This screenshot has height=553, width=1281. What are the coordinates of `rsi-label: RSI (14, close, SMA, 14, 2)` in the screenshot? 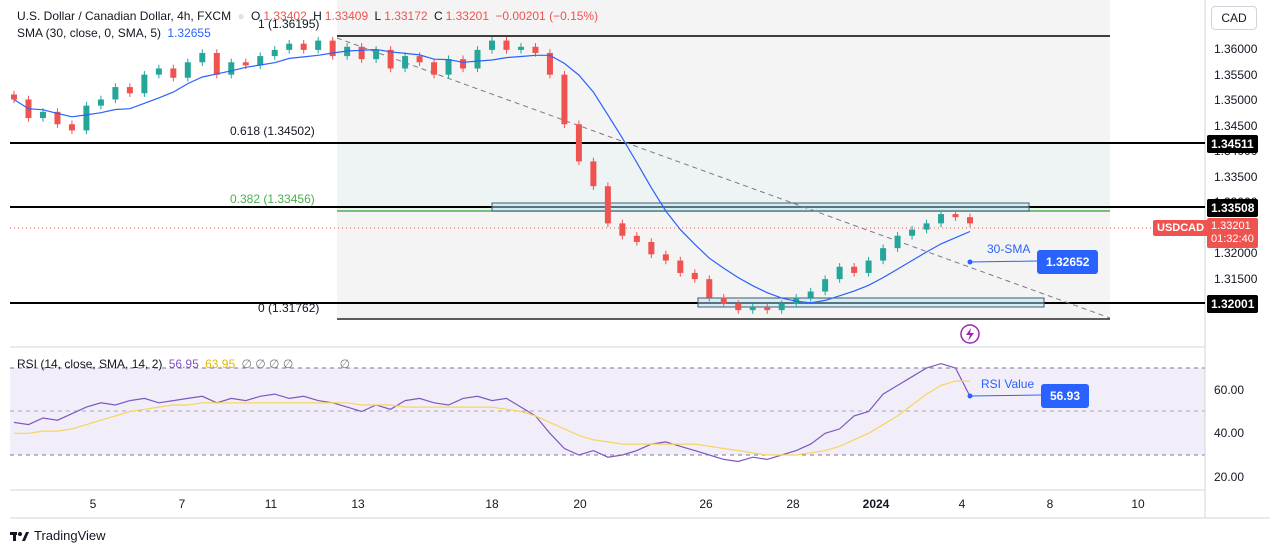 It's located at (90, 364).